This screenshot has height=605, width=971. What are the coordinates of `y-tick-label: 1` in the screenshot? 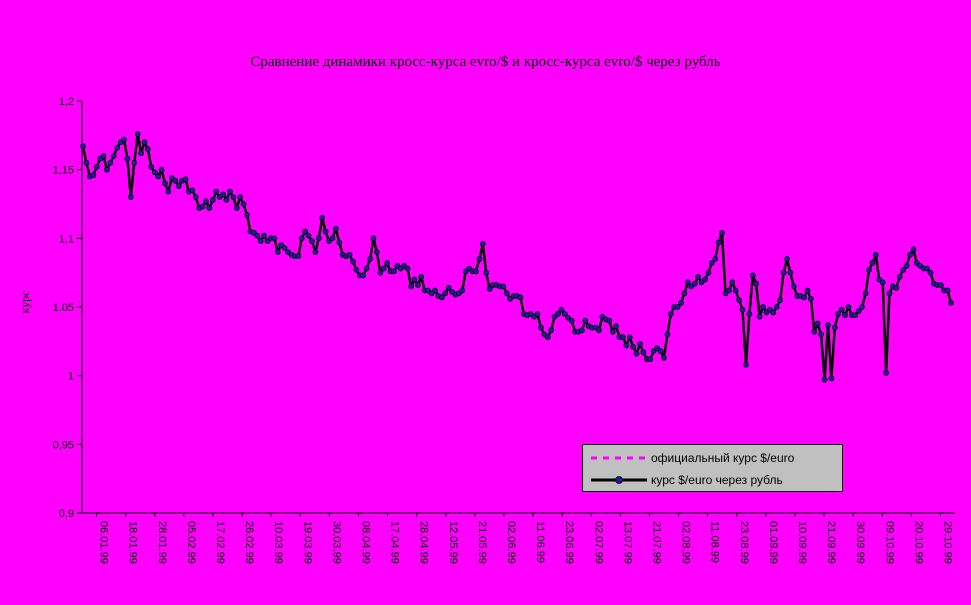 It's located at (71, 377).